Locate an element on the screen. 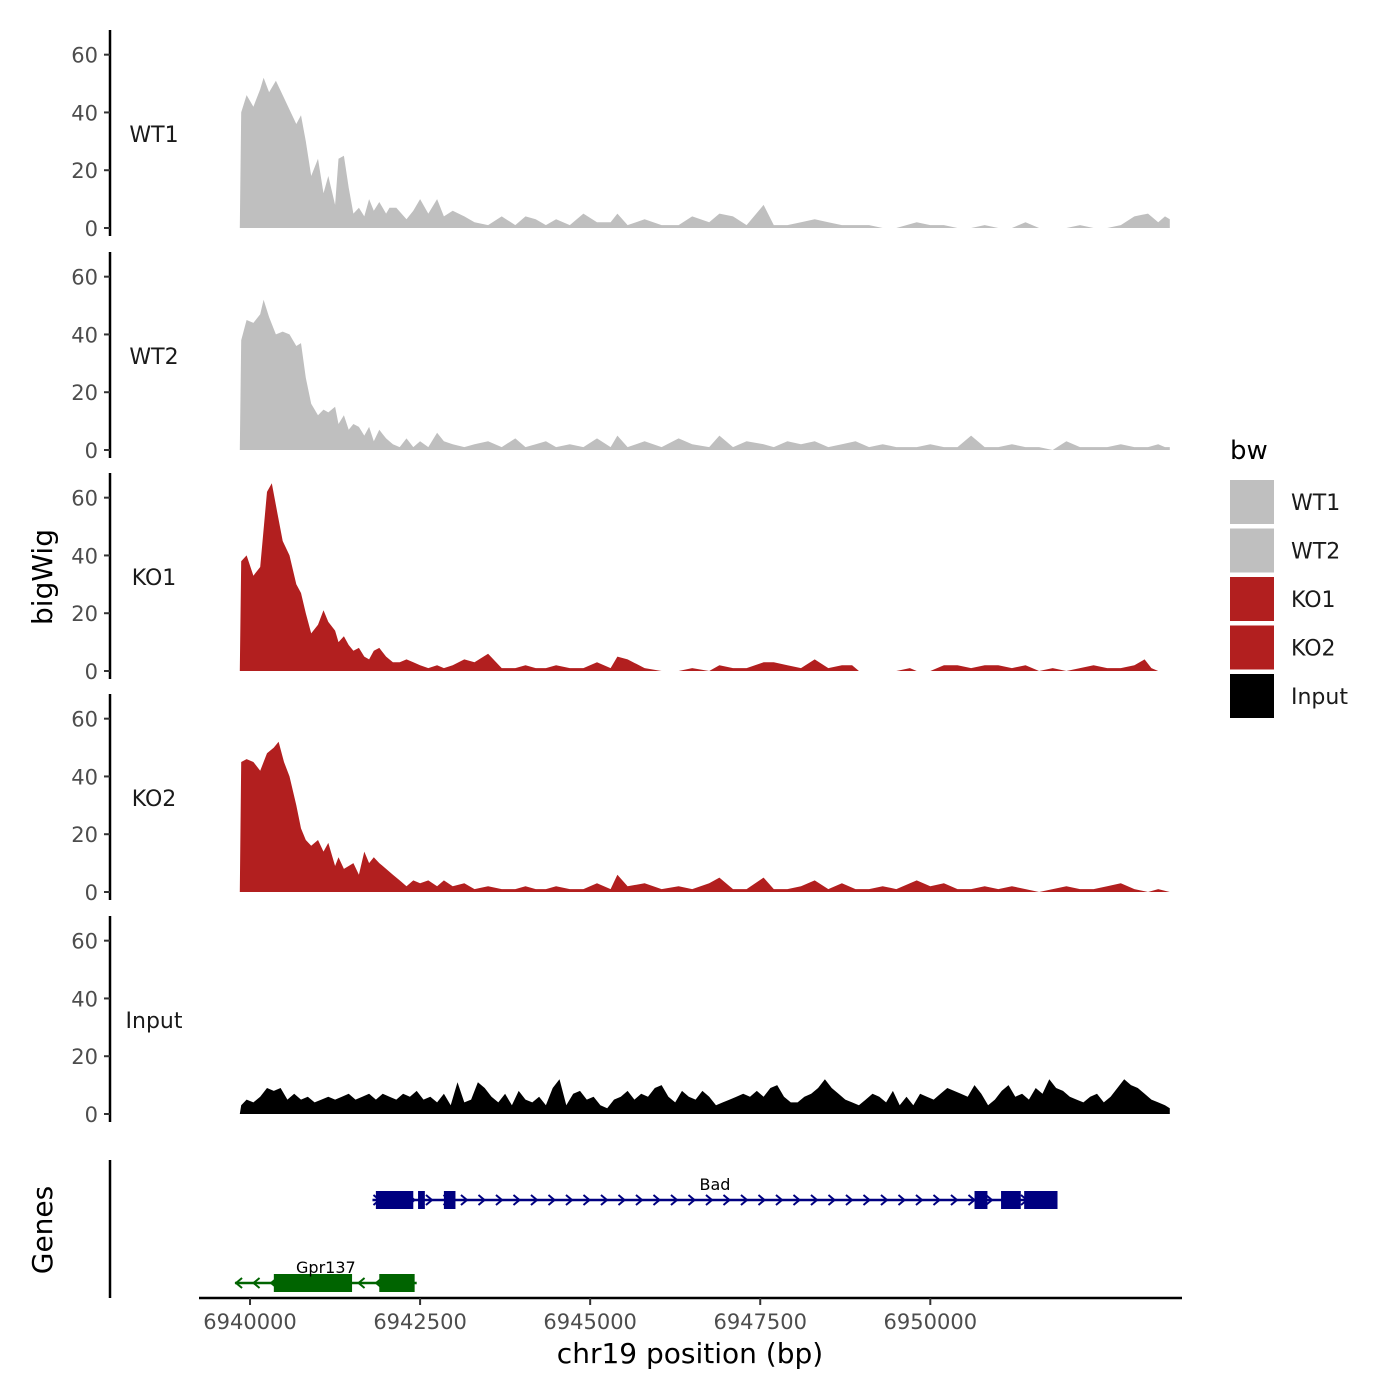 The image size is (1400, 1400). track-label: Input is located at coordinates (154, 1021).